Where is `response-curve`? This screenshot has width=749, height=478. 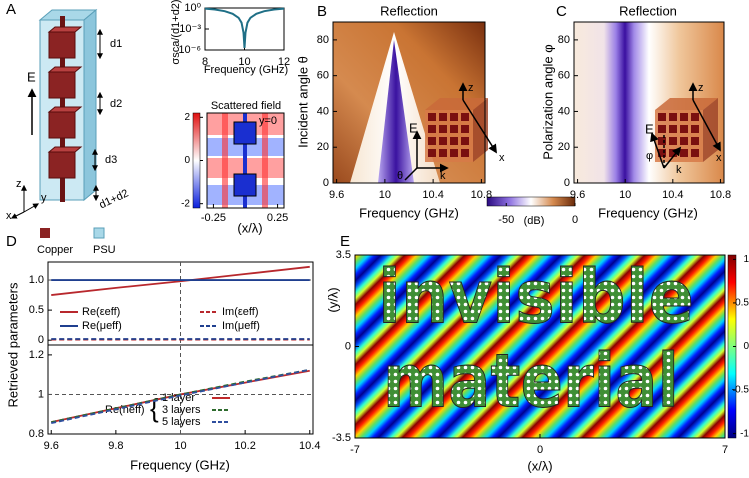
response-curve is located at coordinates (244, 27).